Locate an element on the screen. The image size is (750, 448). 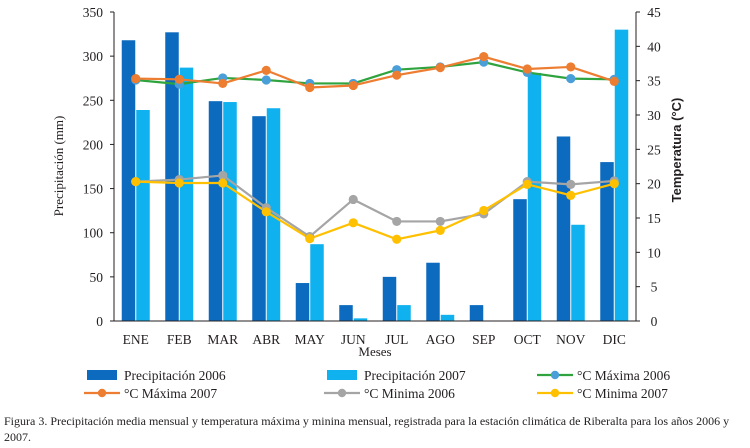
line-c-minima-2006 is located at coordinates (375, 206).